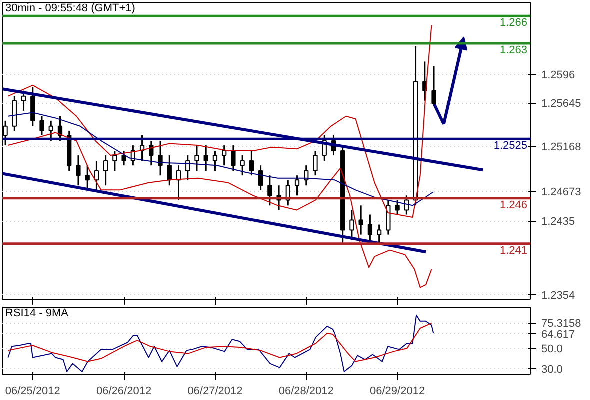  Describe the element at coordinates (562, 192) in the screenshot. I see `y-tick-label: 1.24673` at that location.